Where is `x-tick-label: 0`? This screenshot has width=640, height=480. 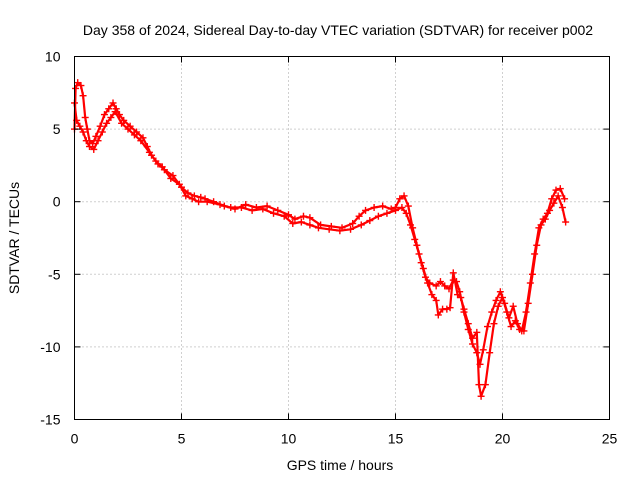 x-tick-label: 0 is located at coordinates (75, 439).